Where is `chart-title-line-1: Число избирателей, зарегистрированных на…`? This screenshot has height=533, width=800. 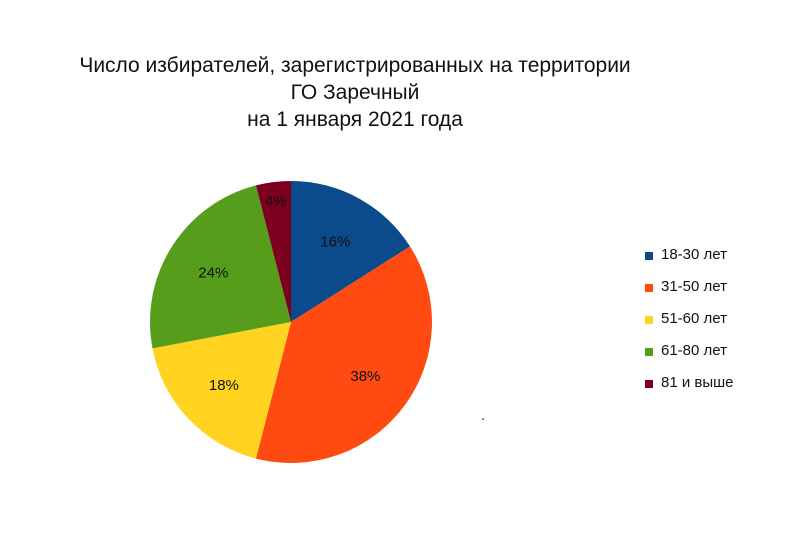
chart-title-line-1: Число избирателей, зарегистрированных на… is located at coordinates (355, 65).